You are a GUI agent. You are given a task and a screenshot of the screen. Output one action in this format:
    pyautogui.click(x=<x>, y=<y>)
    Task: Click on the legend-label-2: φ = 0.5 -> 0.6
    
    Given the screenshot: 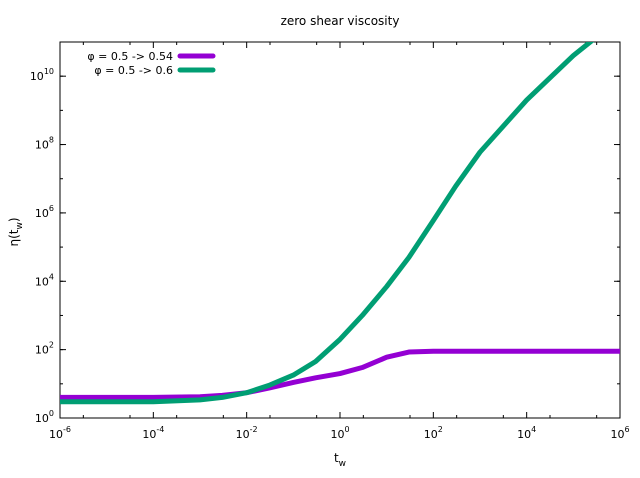 What is the action you would take?
    pyautogui.click(x=133, y=70)
    